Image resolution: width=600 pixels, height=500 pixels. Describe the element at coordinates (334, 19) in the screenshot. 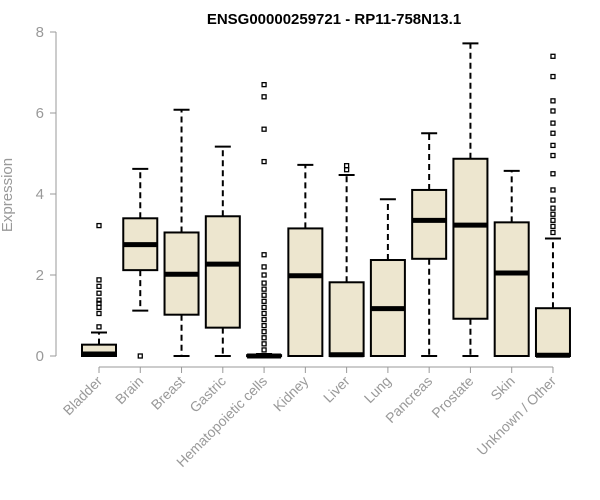

I see `chart-title: ENSG00000259721 - RP11-758N13.1` at that location.